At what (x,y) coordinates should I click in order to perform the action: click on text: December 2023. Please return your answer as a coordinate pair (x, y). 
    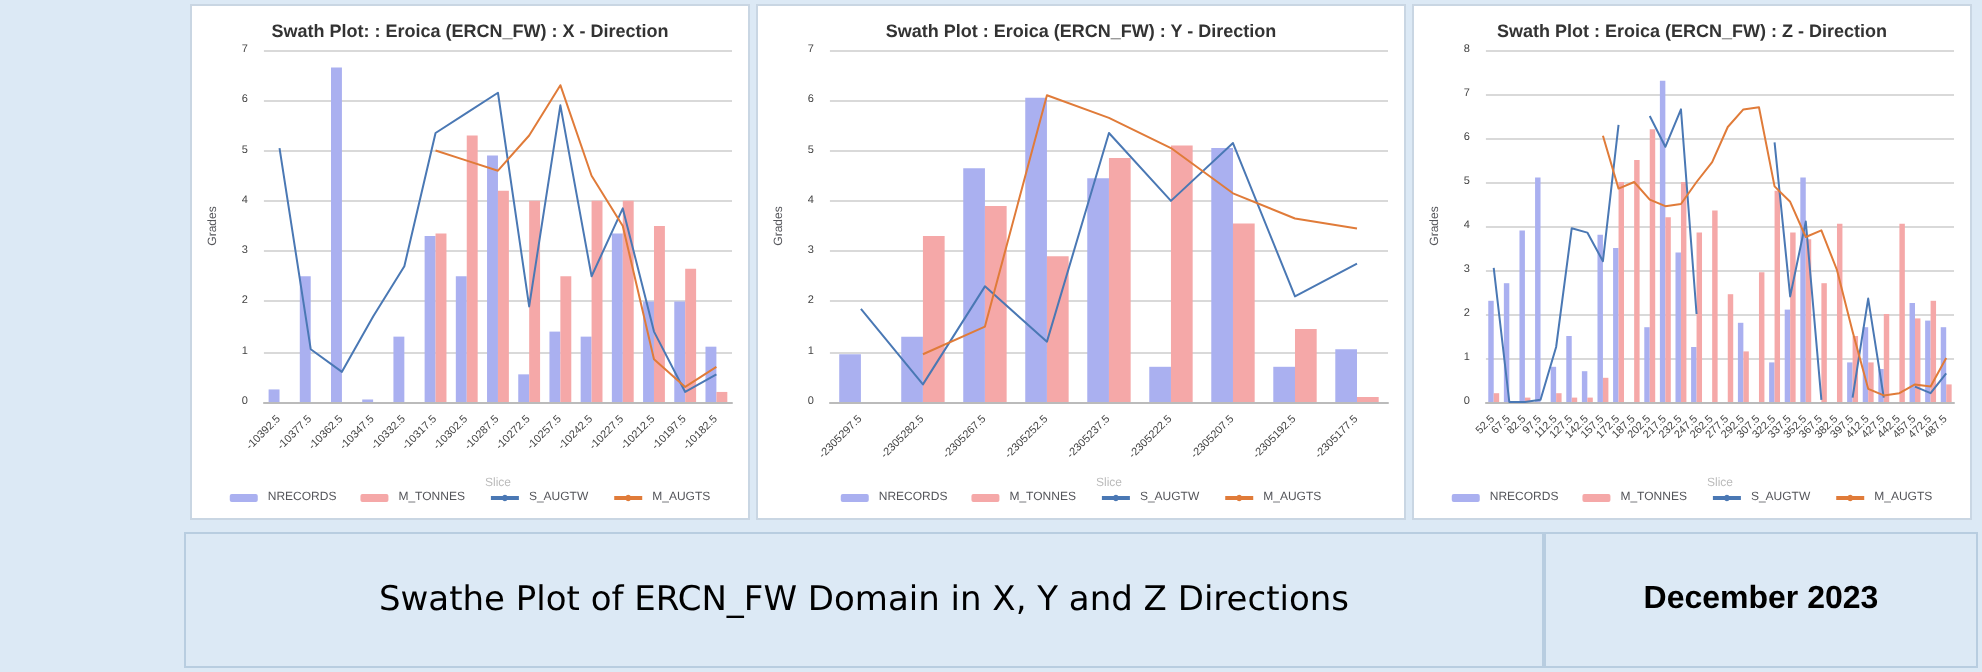
    Looking at the image, I should click on (1761, 600).